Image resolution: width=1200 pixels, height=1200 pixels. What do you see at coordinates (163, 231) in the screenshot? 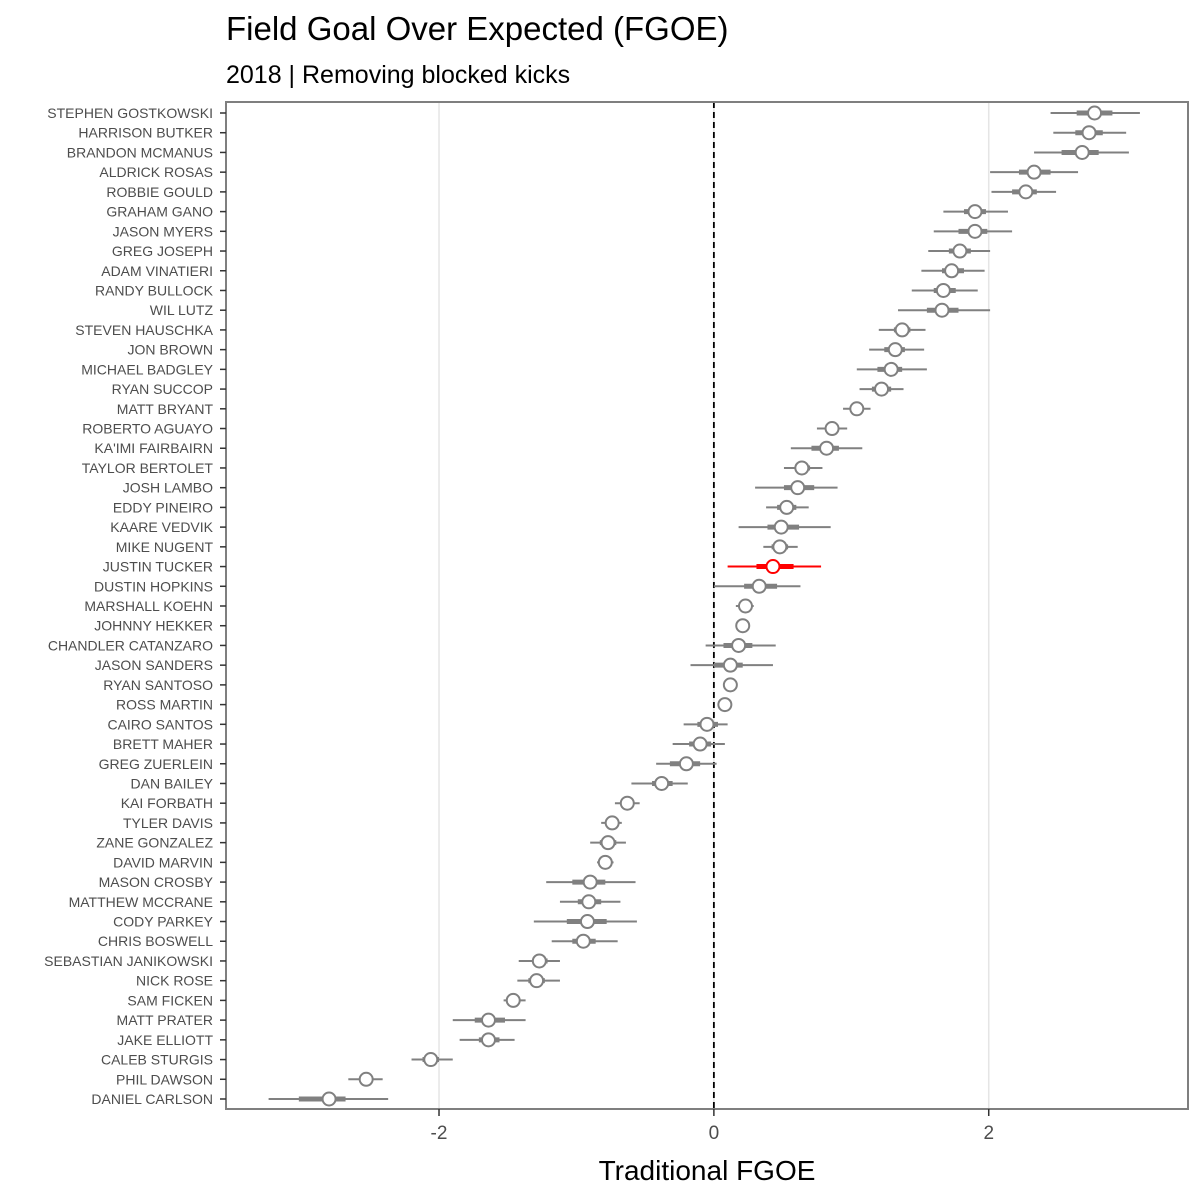
I see `y-tick-label: JASON MYERS` at bounding box center [163, 231].